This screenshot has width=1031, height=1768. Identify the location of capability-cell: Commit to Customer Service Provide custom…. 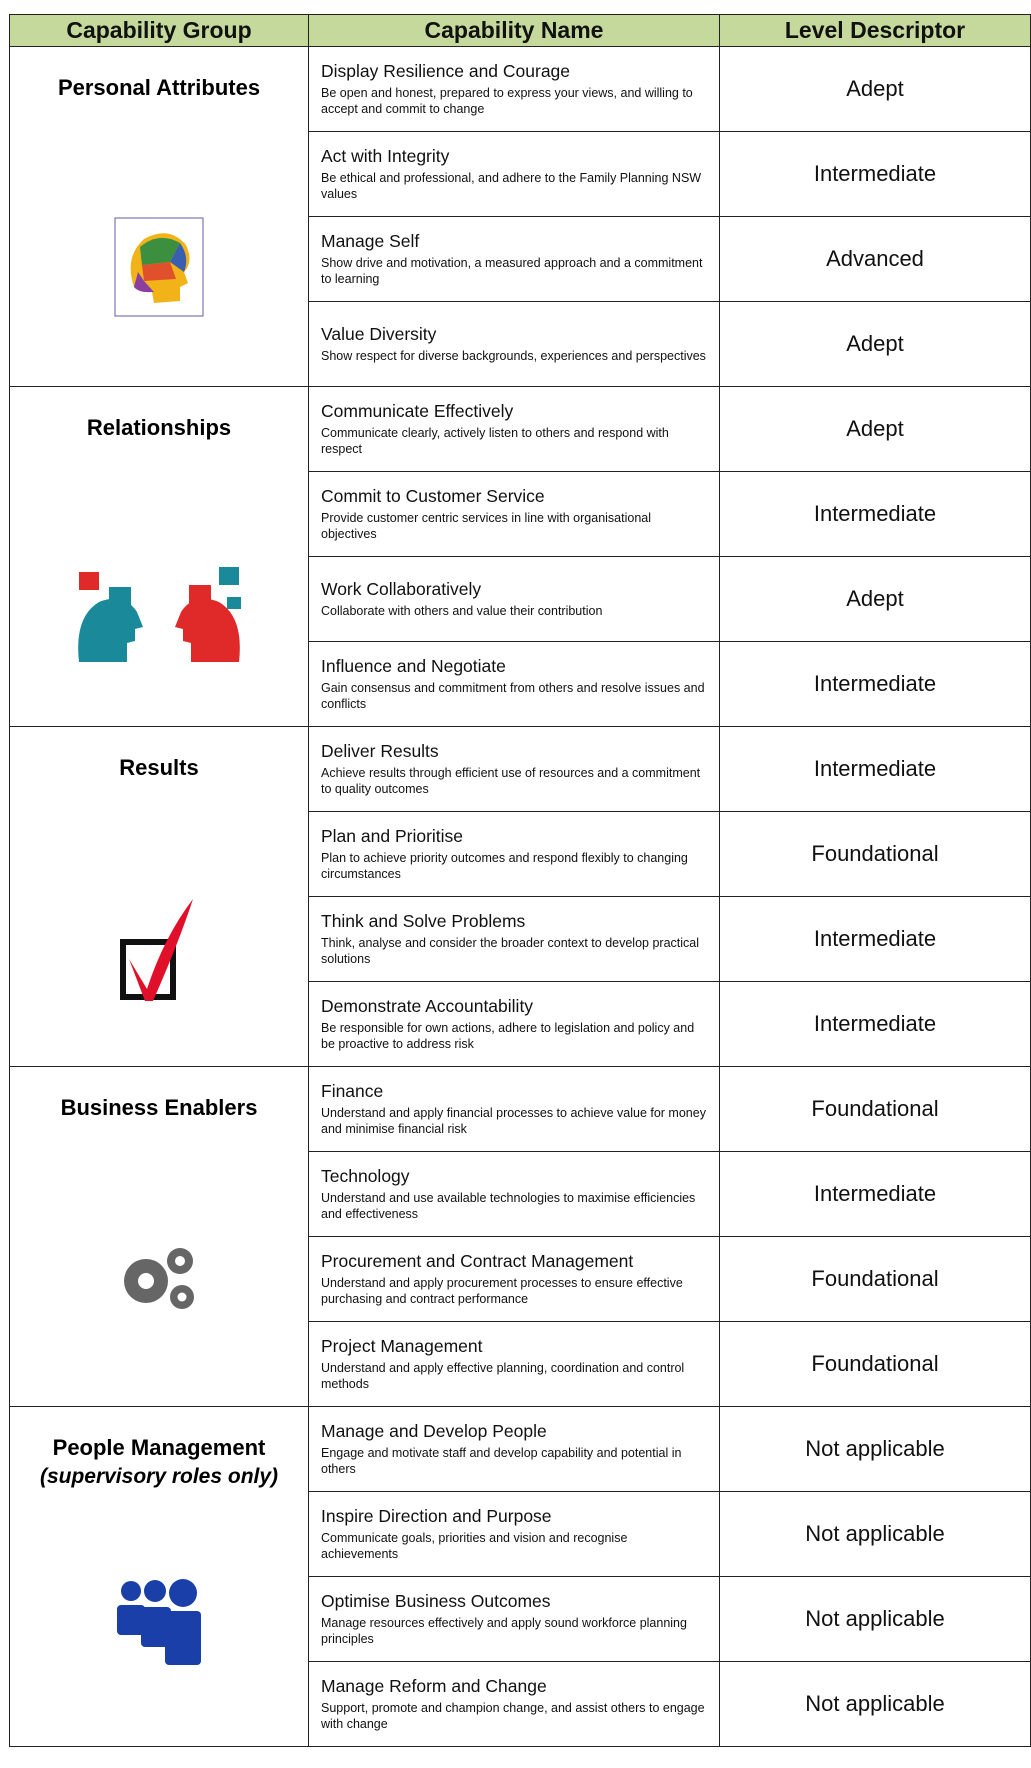
(514, 514).